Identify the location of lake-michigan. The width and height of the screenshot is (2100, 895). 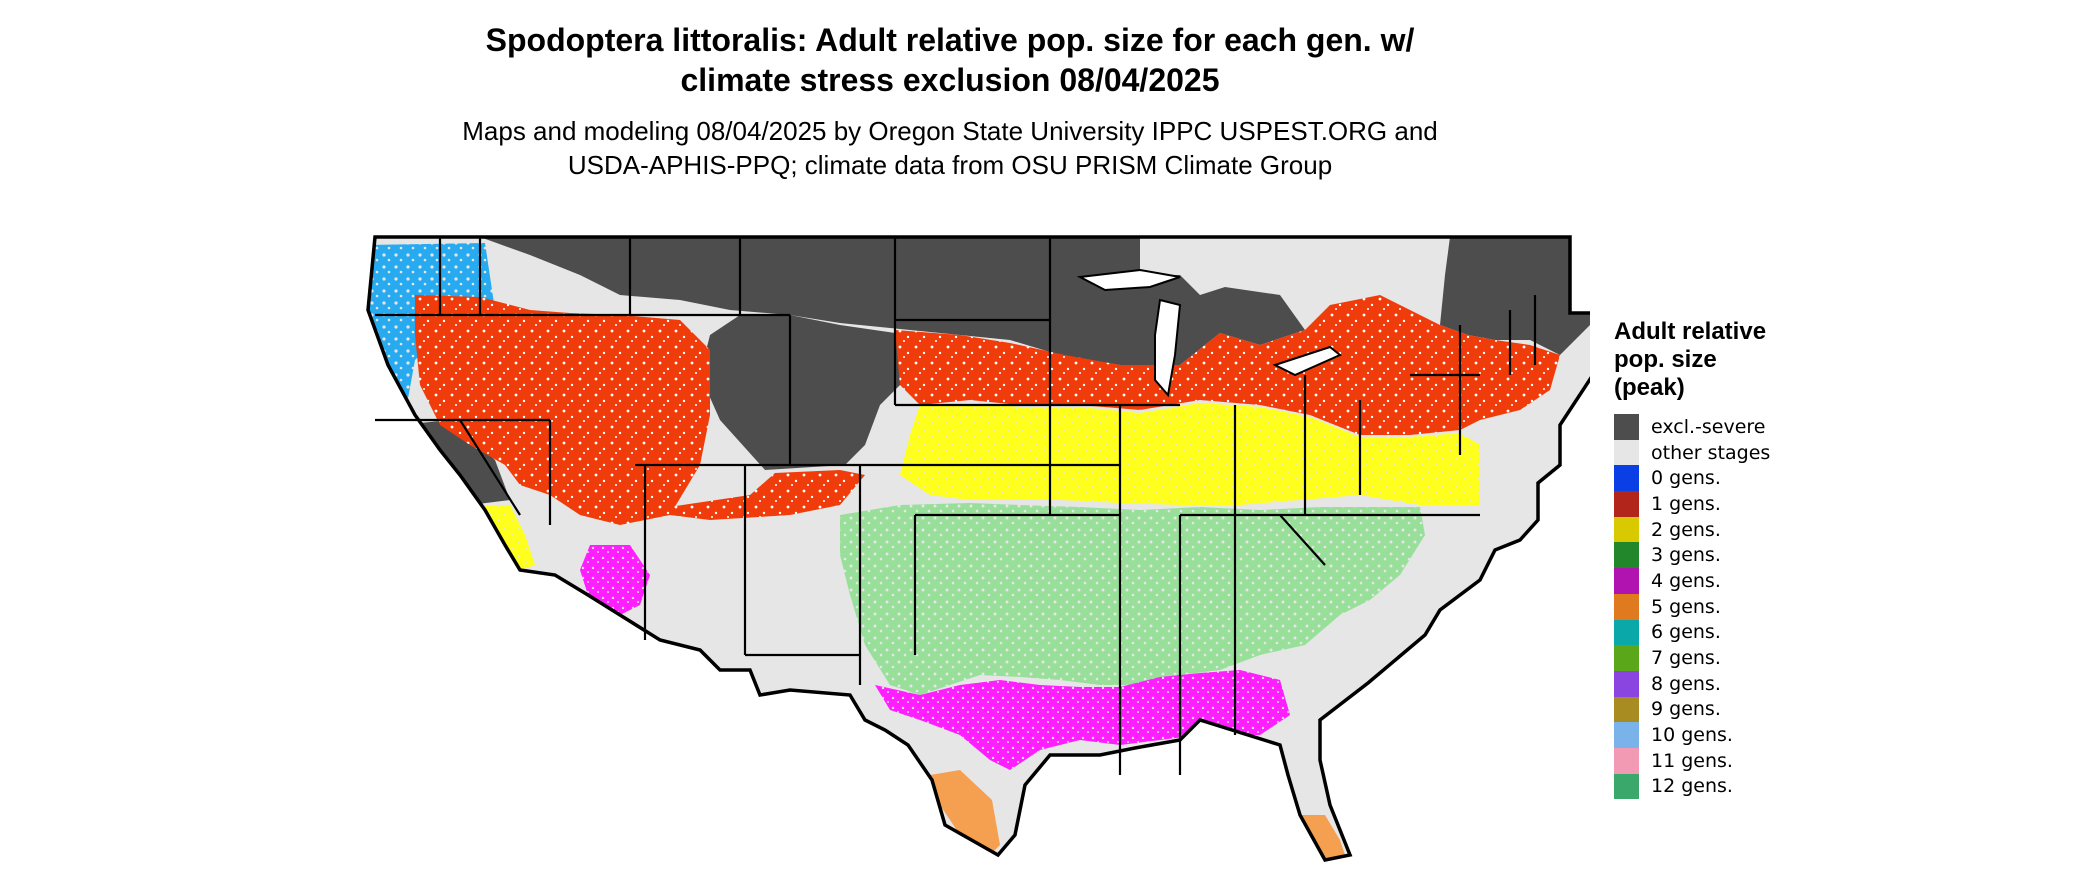
(1168, 348).